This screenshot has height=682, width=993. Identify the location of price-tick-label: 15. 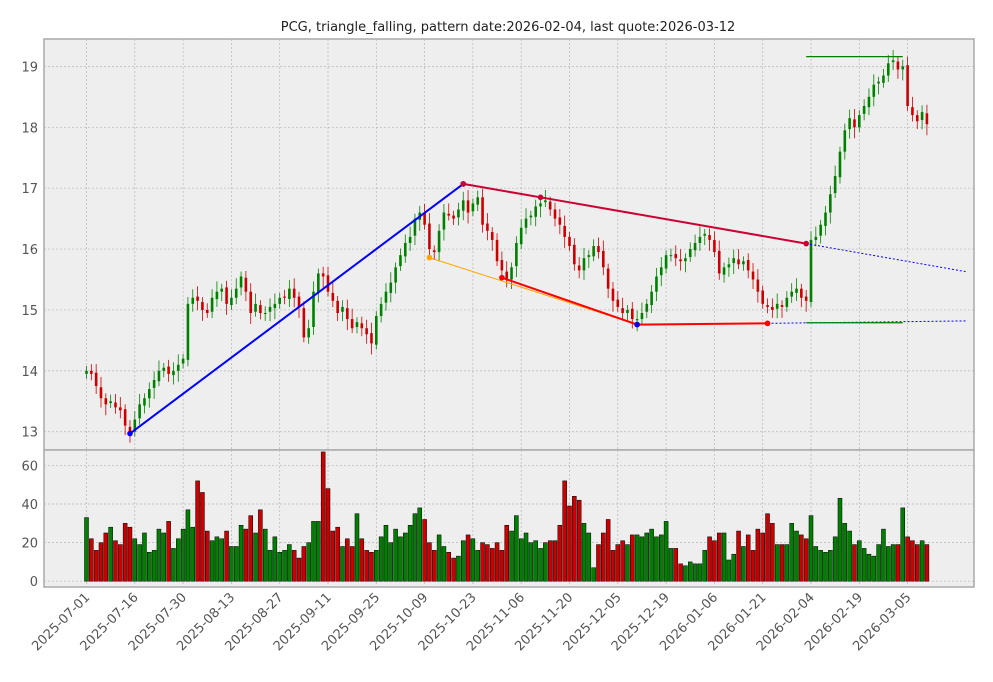
(29, 311).